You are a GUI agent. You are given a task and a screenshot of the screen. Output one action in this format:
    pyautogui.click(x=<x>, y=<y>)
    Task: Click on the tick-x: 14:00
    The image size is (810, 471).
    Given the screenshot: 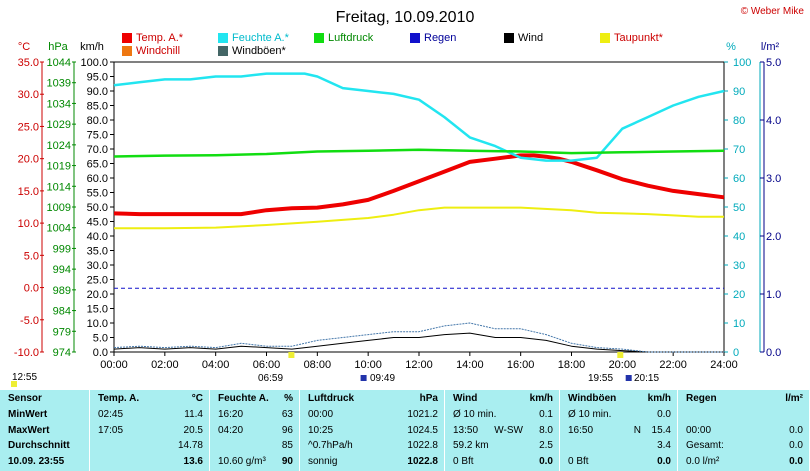 What is the action you would take?
    pyautogui.click(x=470, y=365)
    